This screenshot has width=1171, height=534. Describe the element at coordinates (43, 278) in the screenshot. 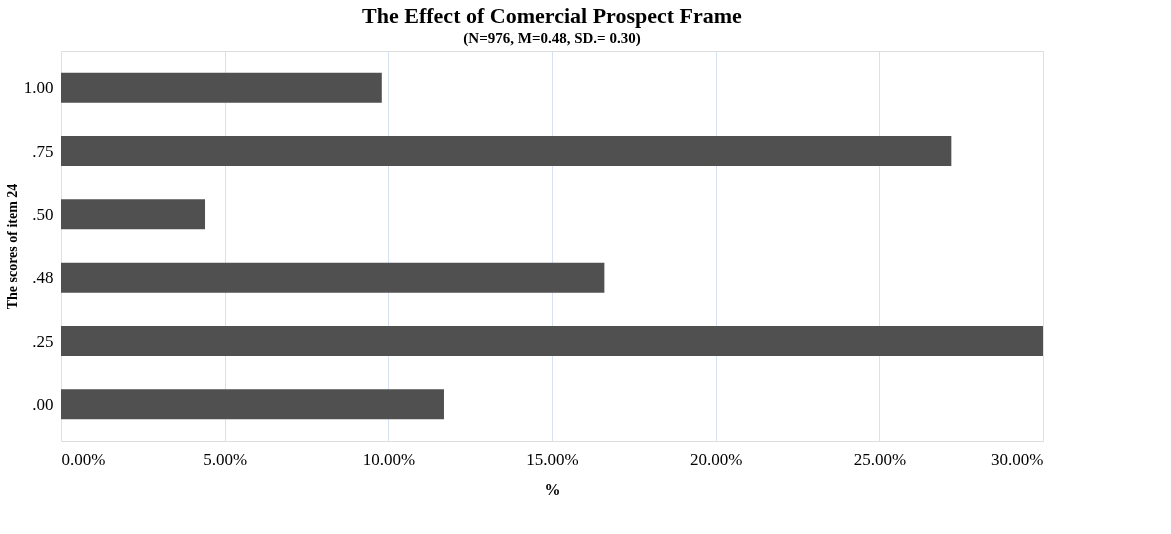

I see `y-tick-label: .48` at that location.